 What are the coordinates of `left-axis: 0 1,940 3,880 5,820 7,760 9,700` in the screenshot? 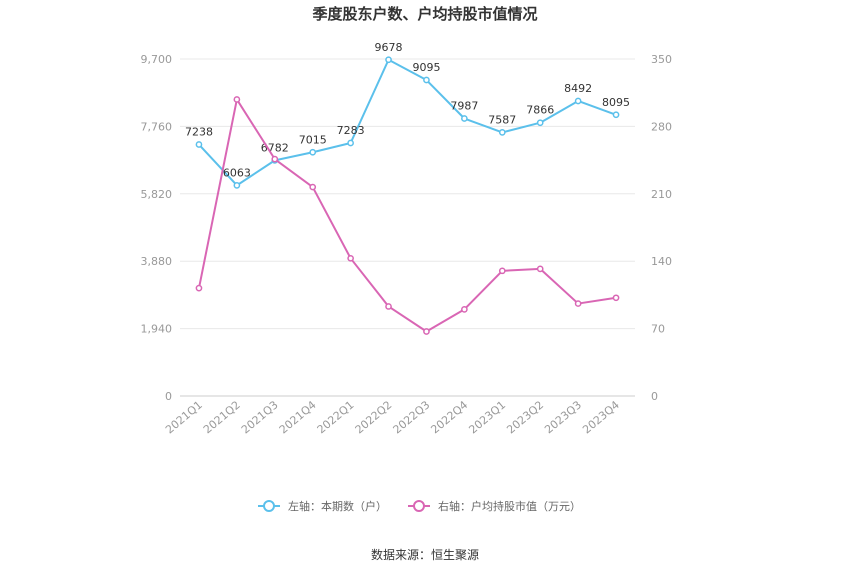 It's located at (157, 228).